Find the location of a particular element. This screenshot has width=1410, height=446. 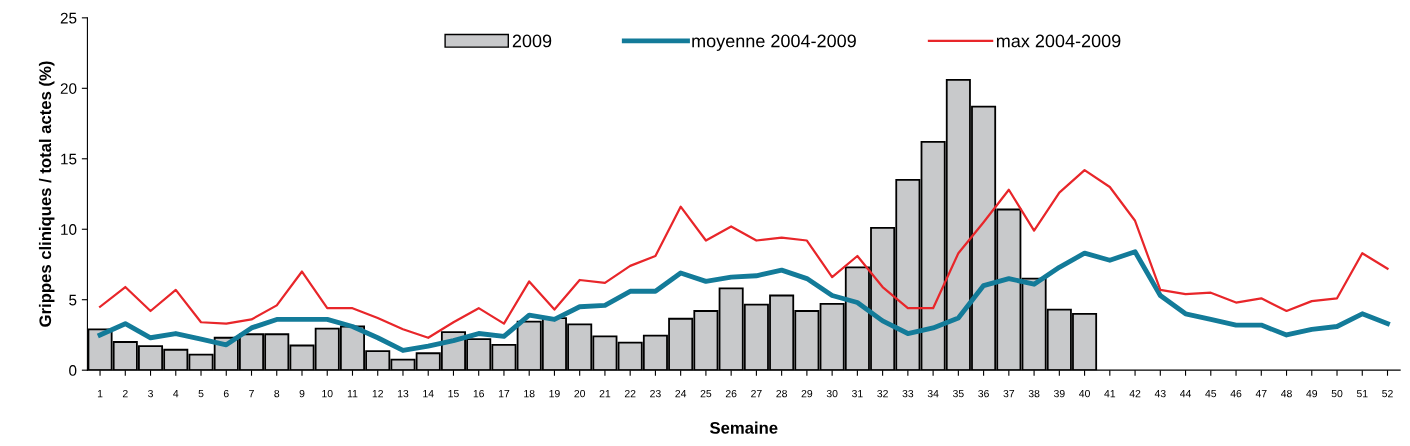

x-tick-label: 17 is located at coordinates (504, 394).